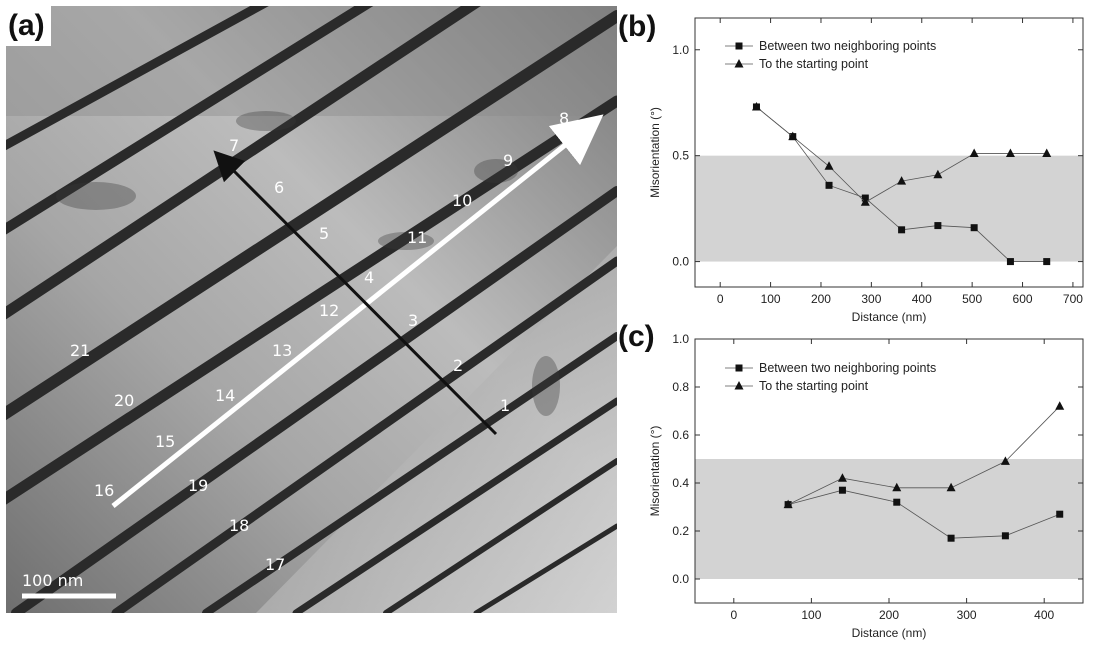  What do you see at coordinates (636, 336) in the screenshot?
I see `panel-tag-c: (c)` at bounding box center [636, 336].